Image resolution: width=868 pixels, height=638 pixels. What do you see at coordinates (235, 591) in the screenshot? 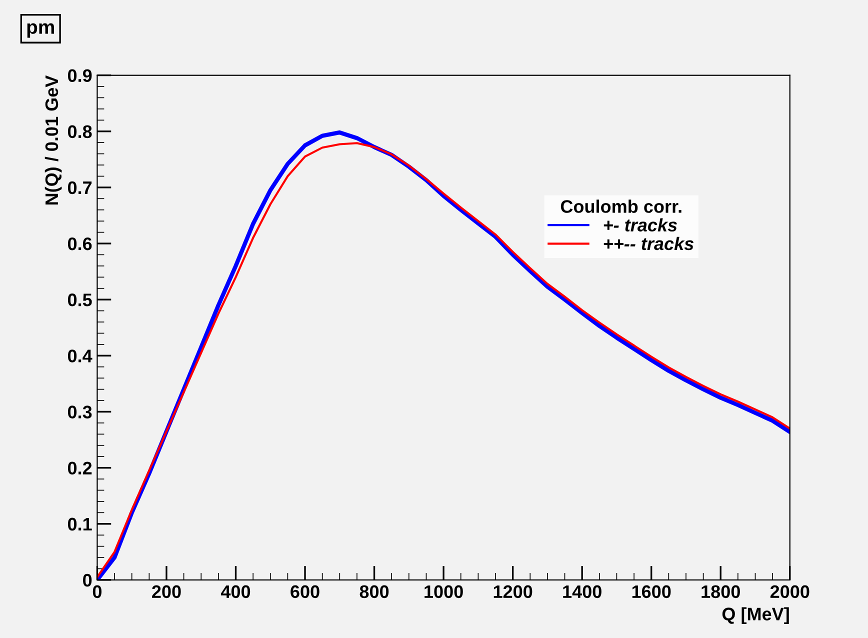
I see `x-tick-label: 400` at bounding box center [235, 591].